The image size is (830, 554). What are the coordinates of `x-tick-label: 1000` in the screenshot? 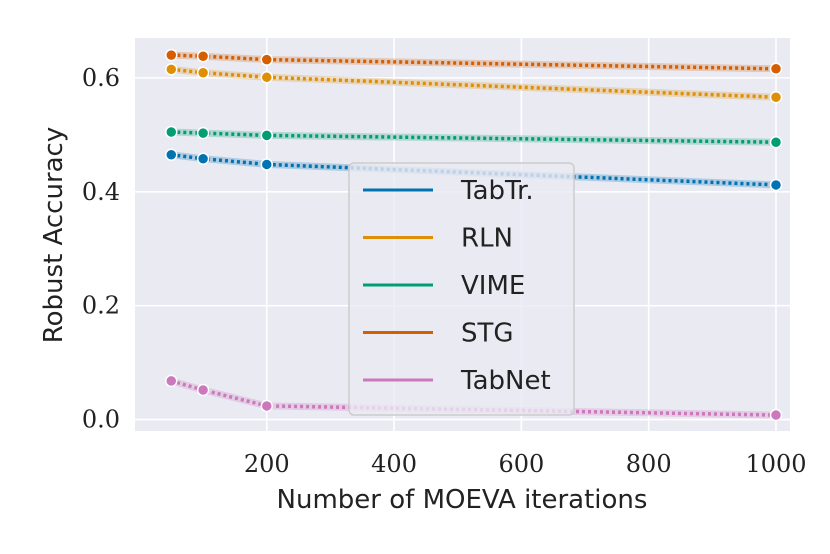 It's located at (775, 464).